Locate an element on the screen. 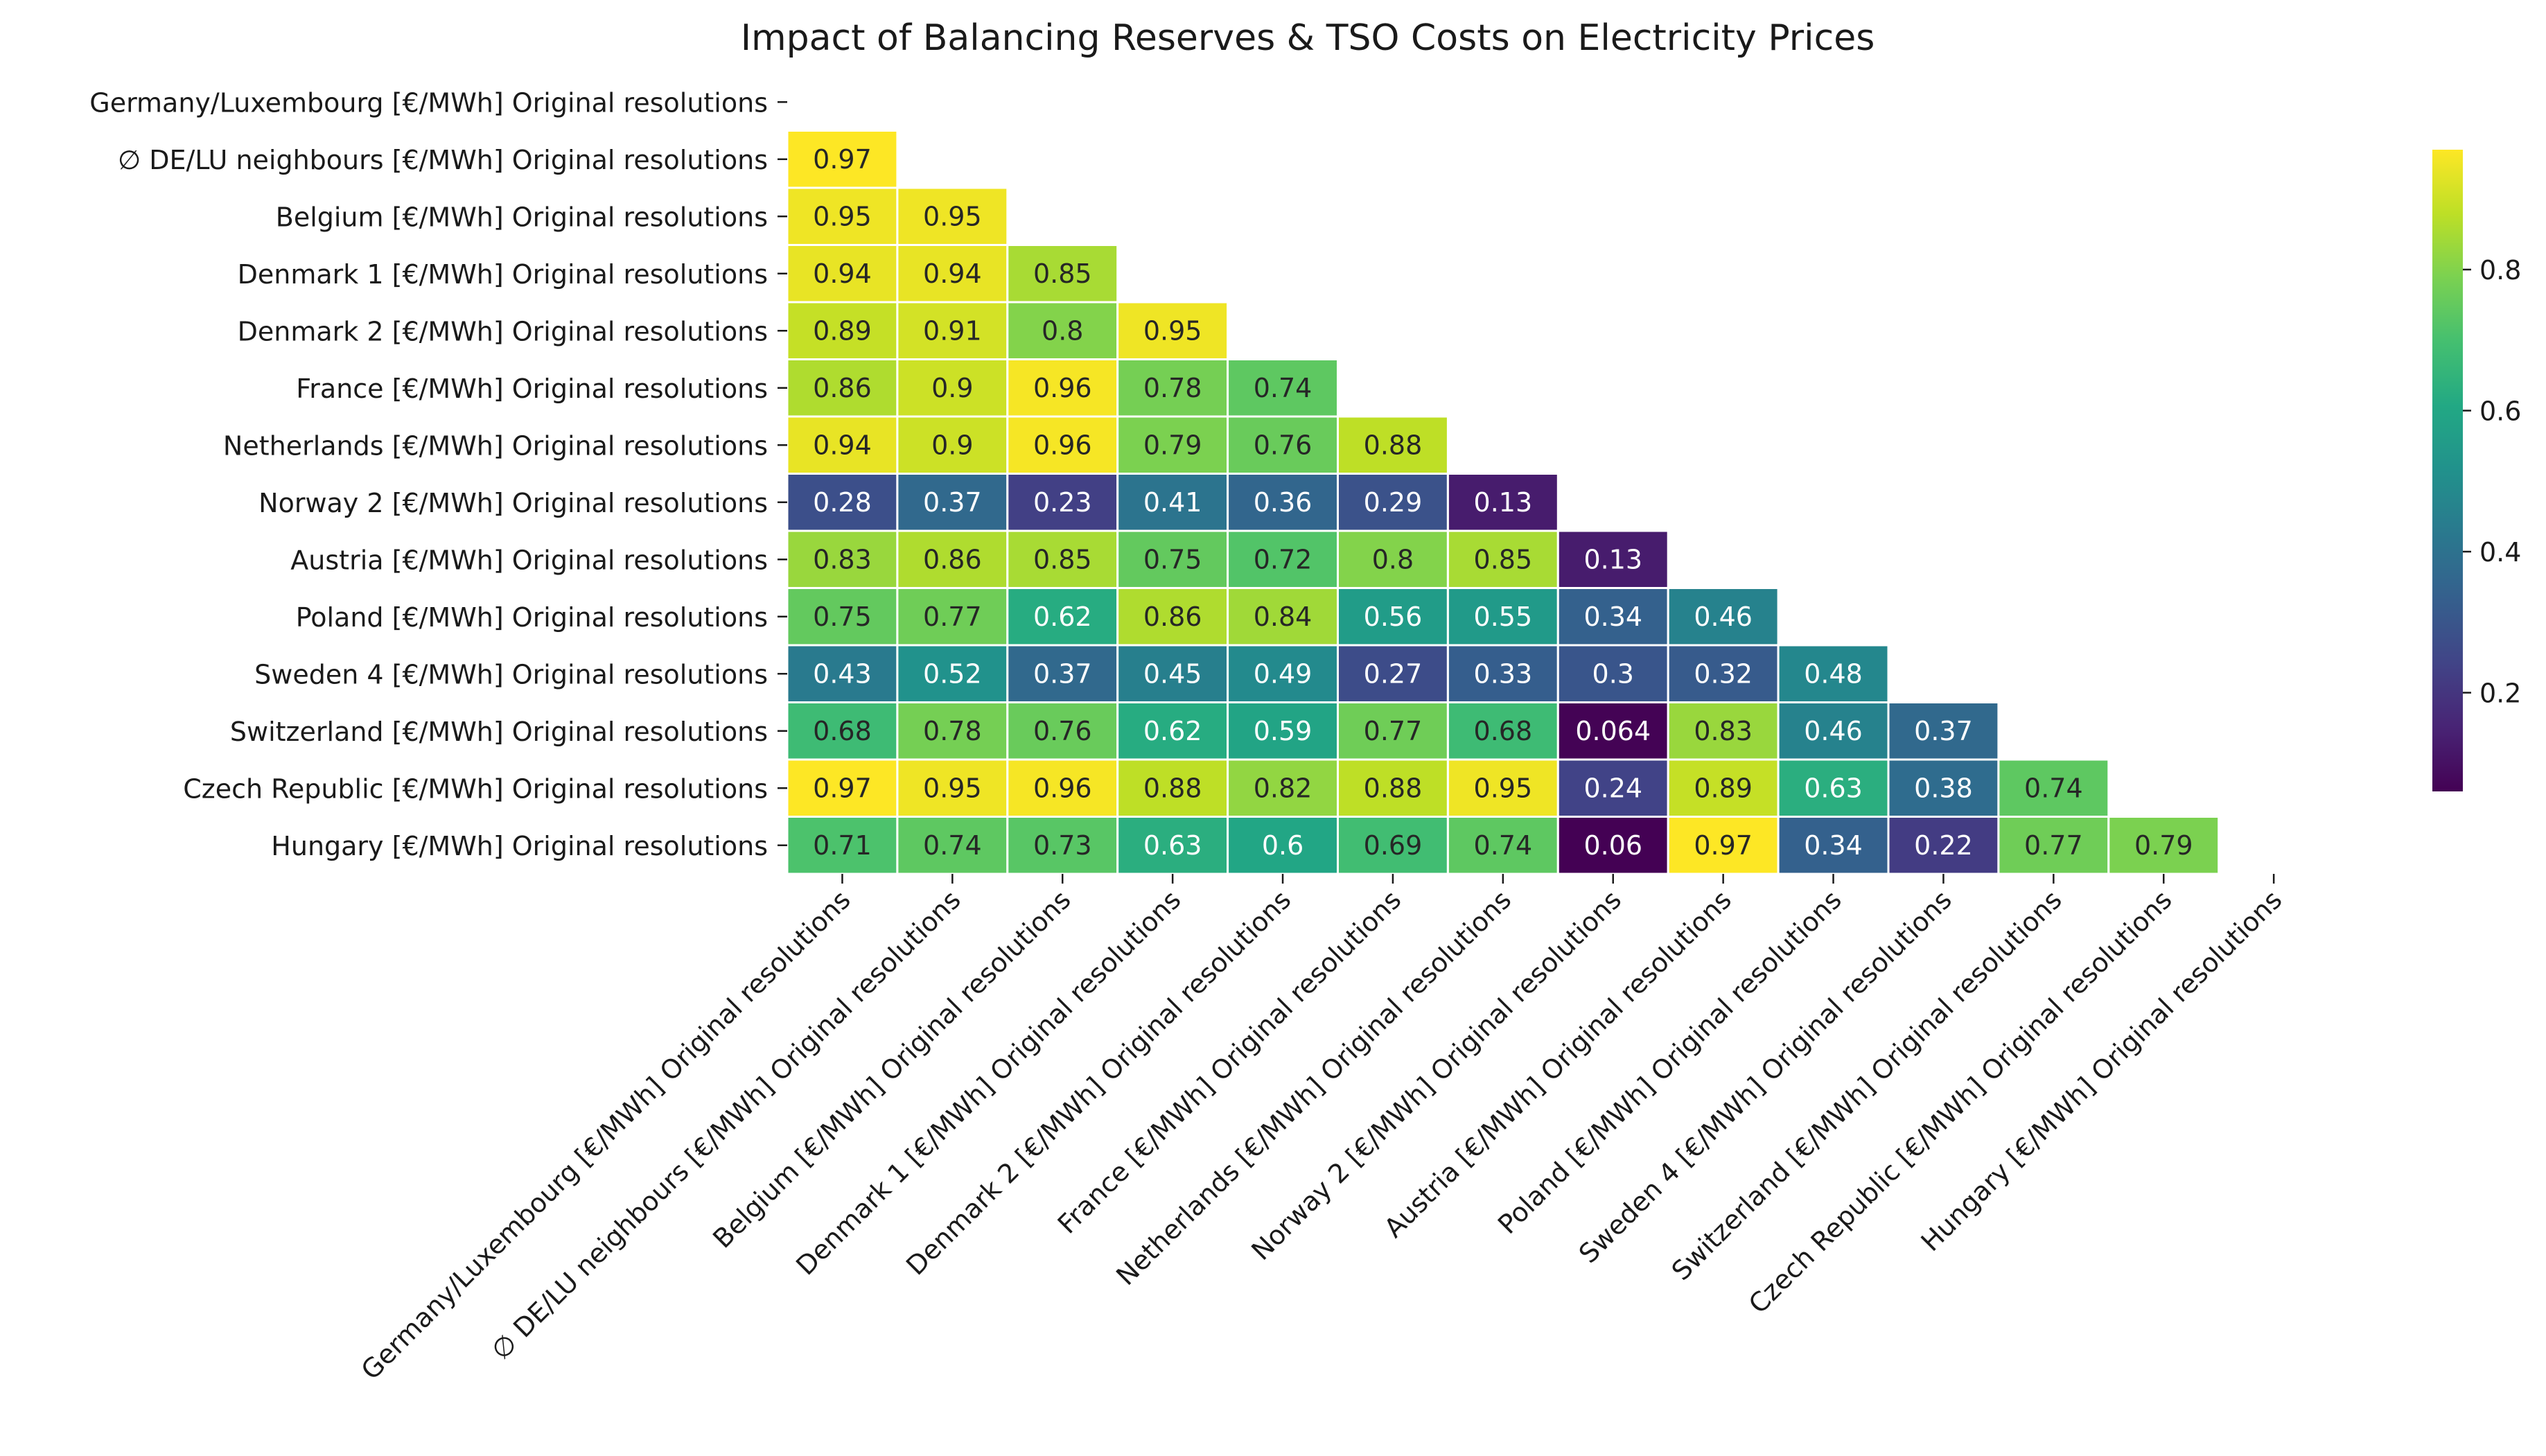 This screenshot has width=2546, height=1456. x-tick-label: Switzerland [€/MWh] Original resolutions is located at coordinates (1867, 1085).